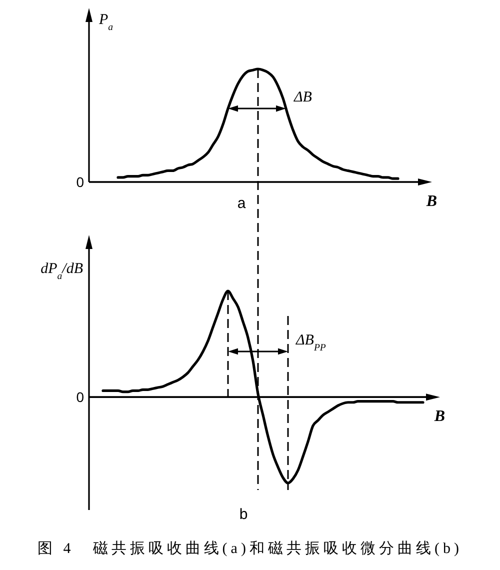 The width and height of the screenshot is (500, 570). What do you see at coordinates (106, 22) in the screenshot?
I see `y-axis-title: P$_{a}$` at bounding box center [106, 22].